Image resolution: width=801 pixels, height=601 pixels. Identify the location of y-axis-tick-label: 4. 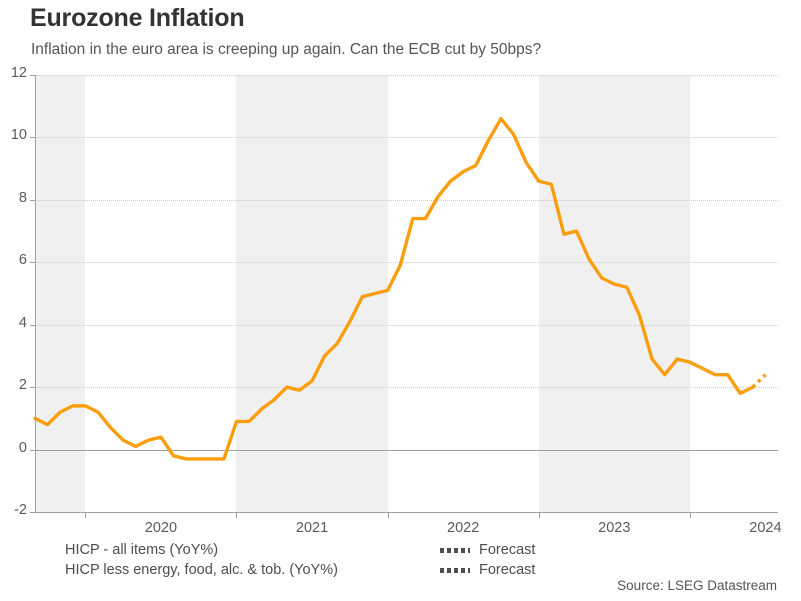
(22, 322).